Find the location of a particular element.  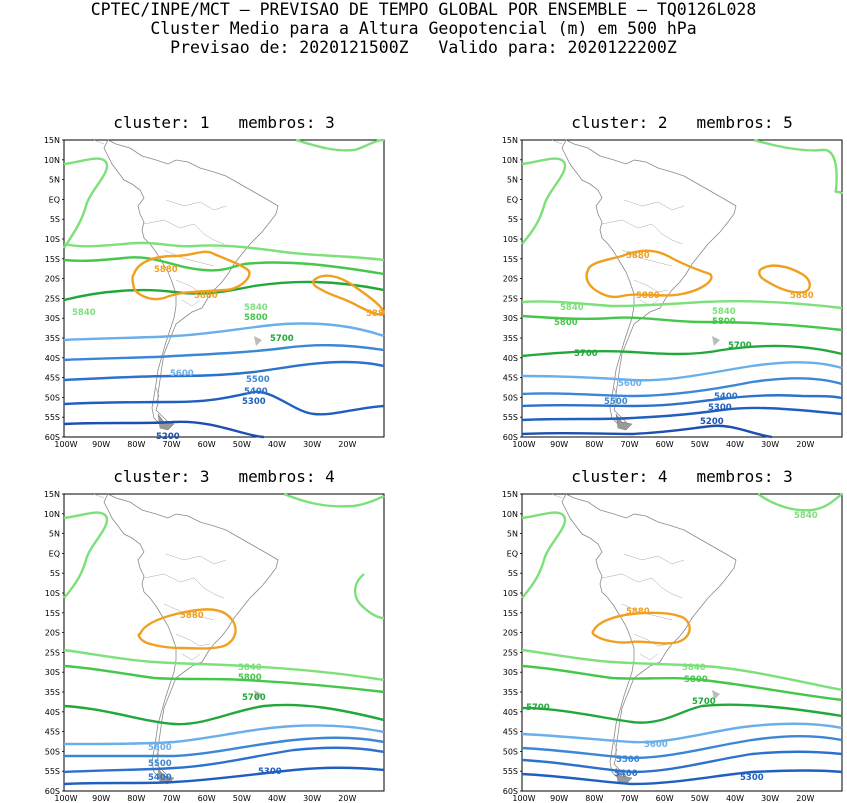

panel-3-label-5700: 5700 is located at coordinates (254, 698).